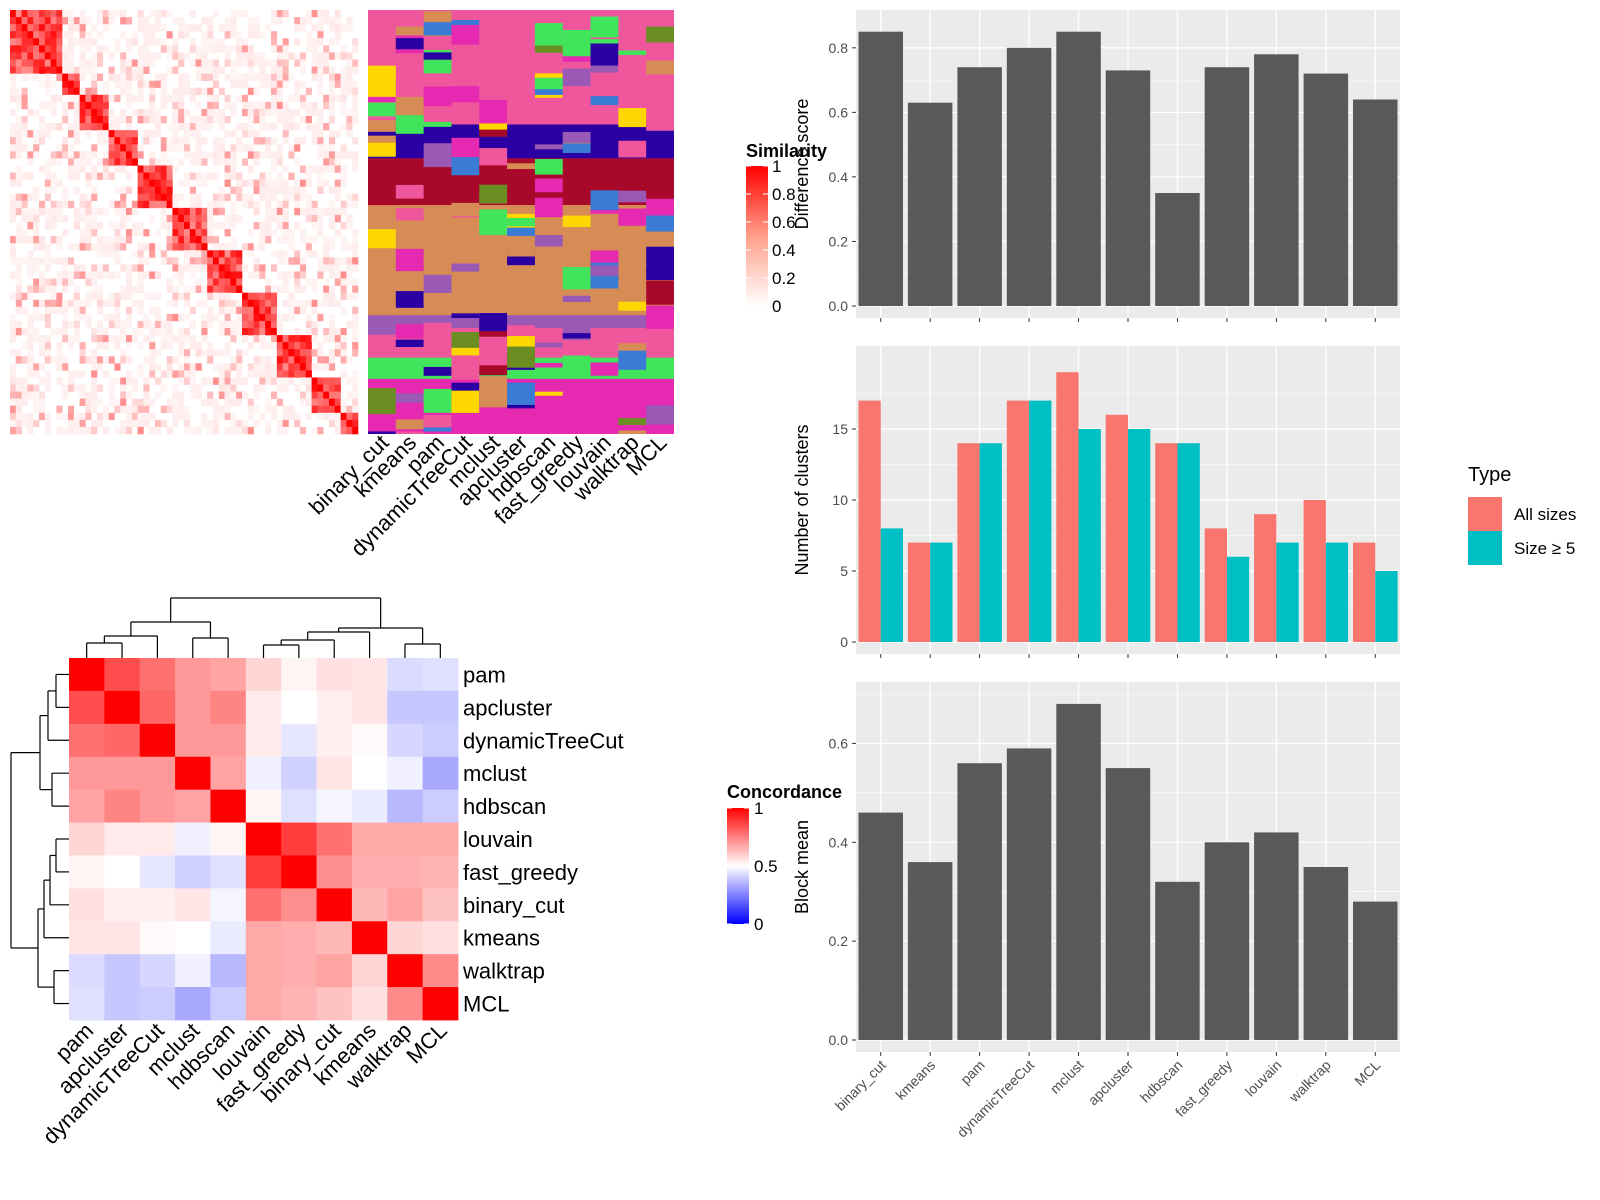  Describe the element at coordinates (839, 112) in the screenshot. I see `y-tick-label: 0.6` at that location.